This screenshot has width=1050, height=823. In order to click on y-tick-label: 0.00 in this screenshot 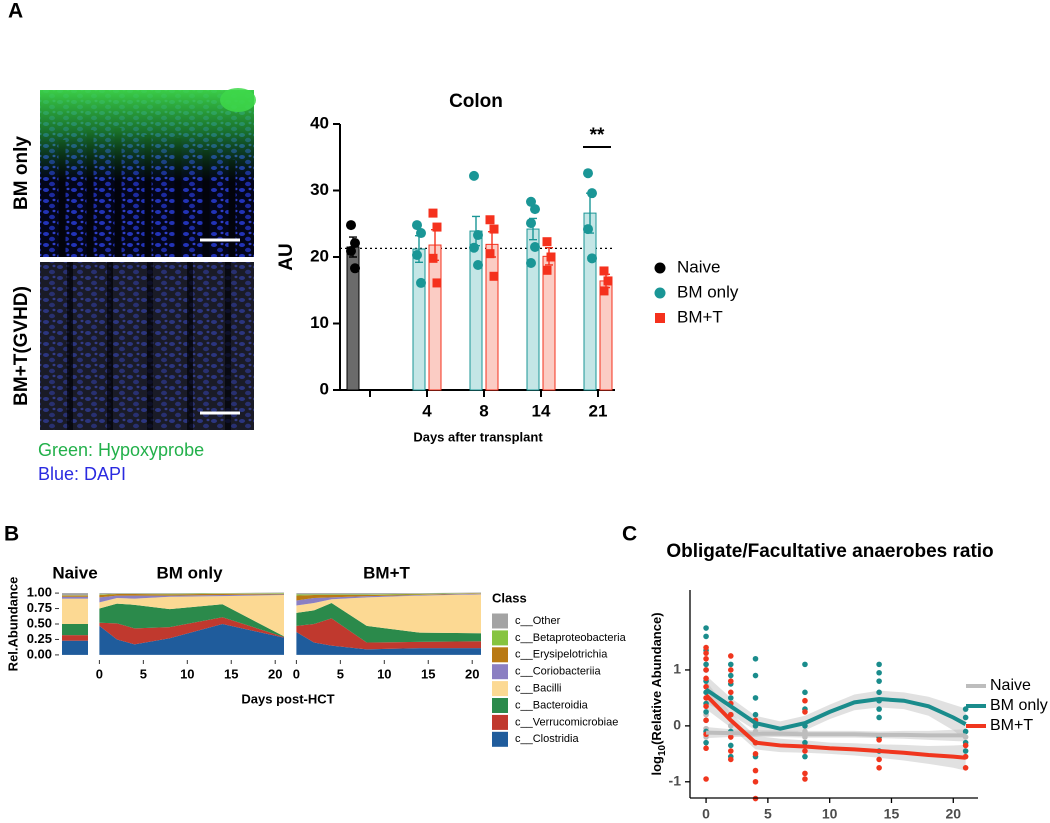, I will do `click(39, 653)`.